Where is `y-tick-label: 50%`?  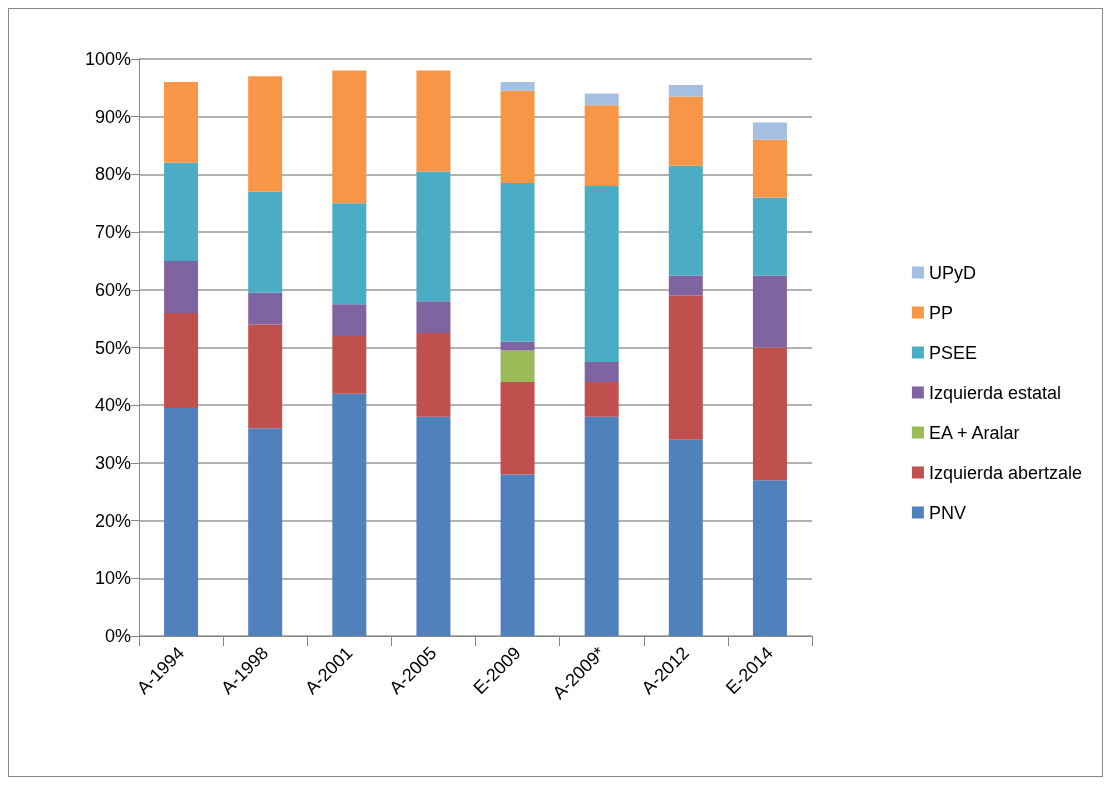 y-tick-label: 50% is located at coordinates (112, 347).